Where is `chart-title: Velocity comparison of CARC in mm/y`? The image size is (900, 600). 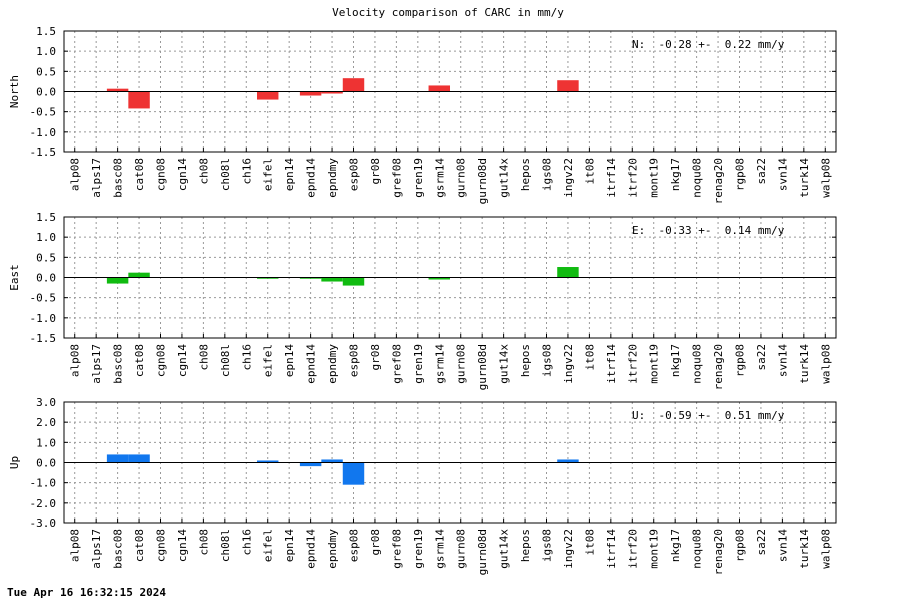
chart-title: Velocity comparison of CARC in mm/y is located at coordinates (448, 12).